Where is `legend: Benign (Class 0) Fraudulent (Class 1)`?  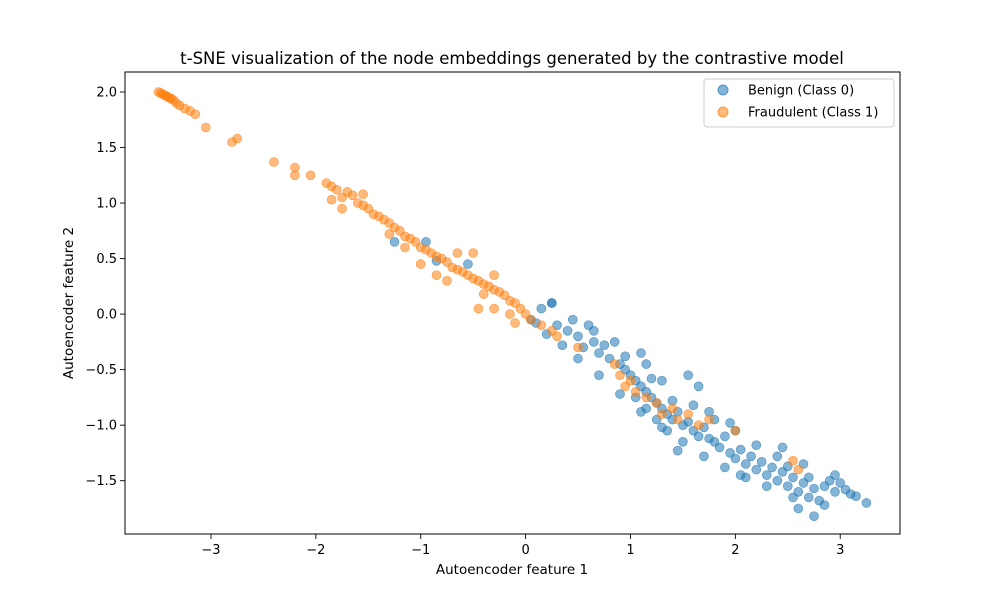
legend: Benign (Class 0) Fraudulent (Class 1) is located at coordinates (799, 103).